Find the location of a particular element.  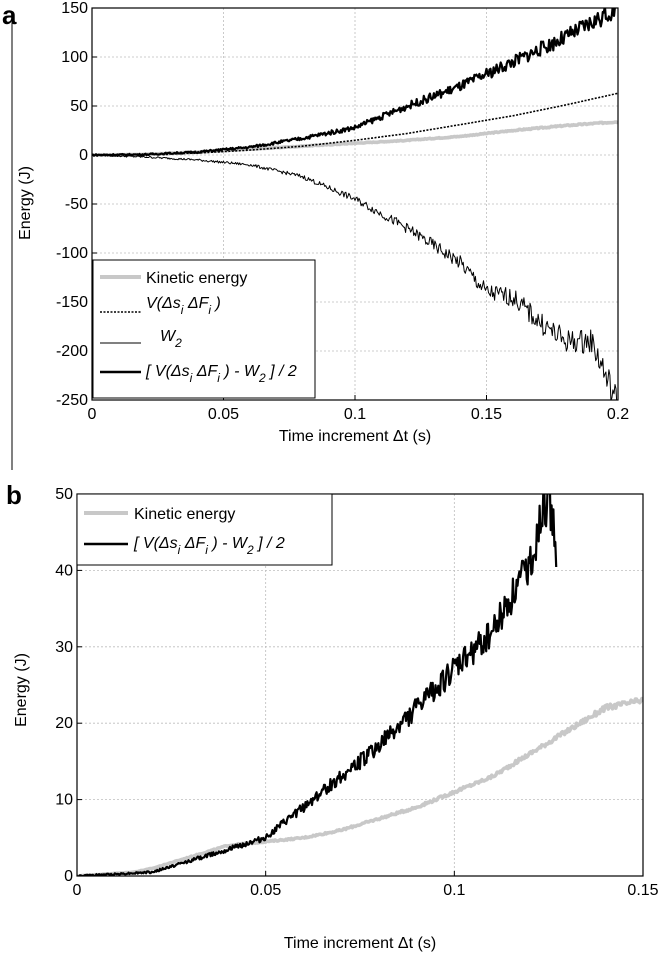

y-tick-label-1: 10 is located at coordinates (64, 800).